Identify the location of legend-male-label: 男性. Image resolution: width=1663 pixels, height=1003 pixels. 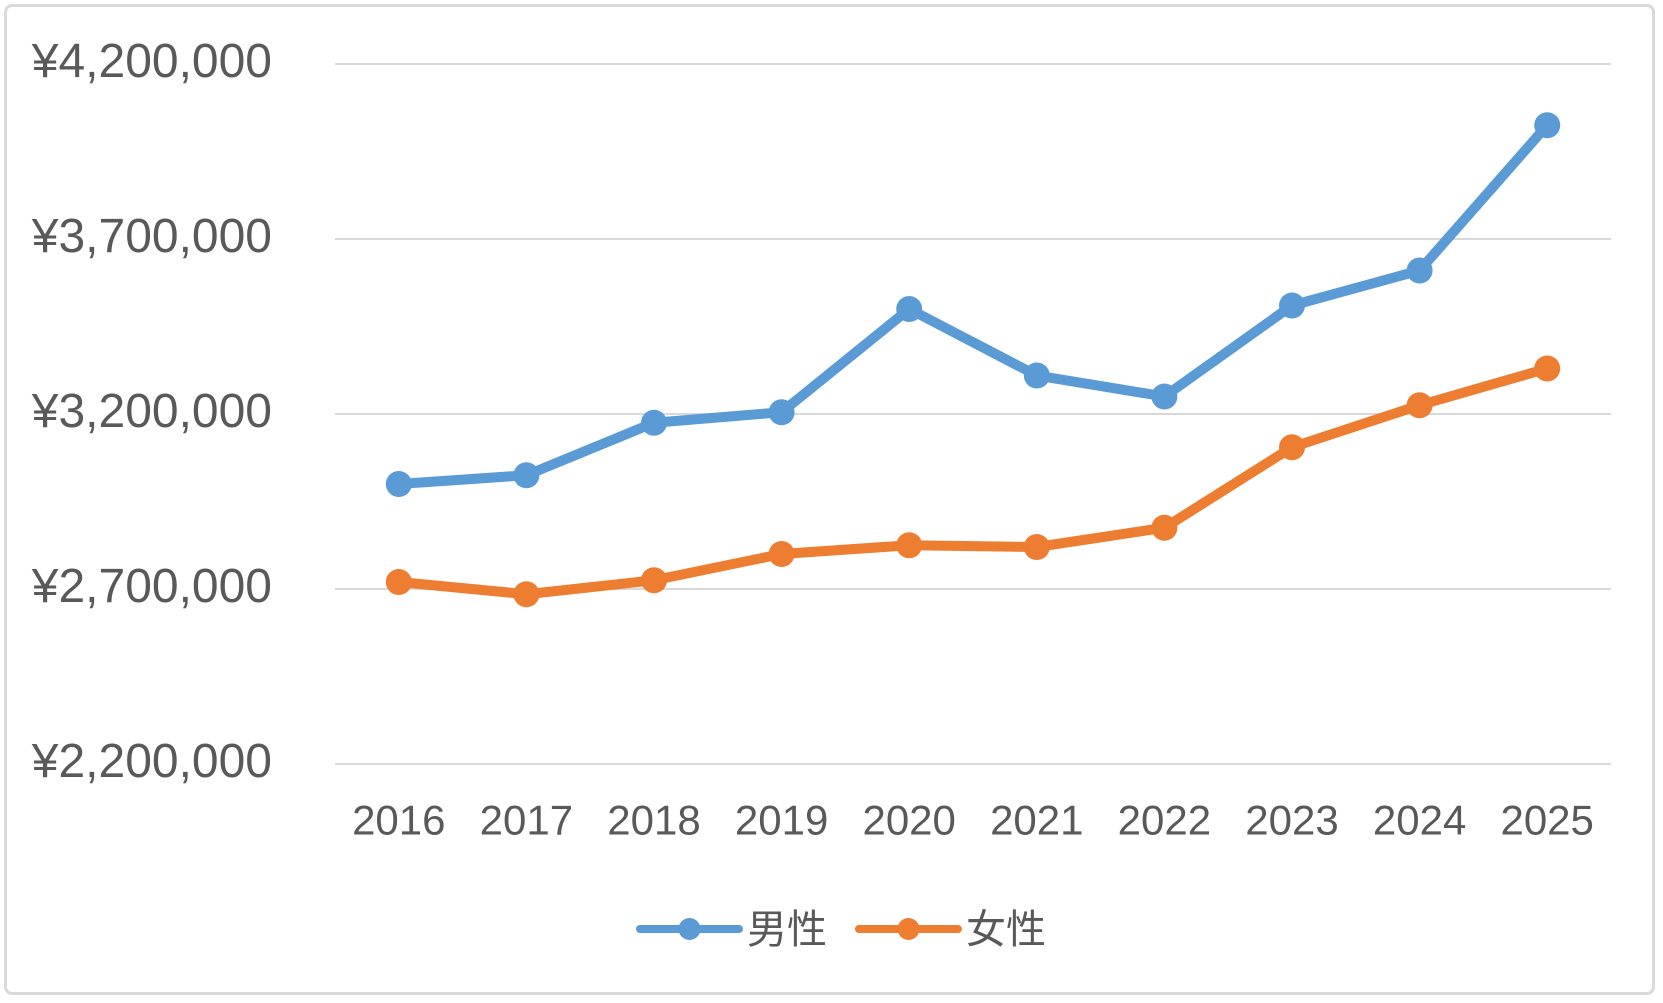
(787, 930).